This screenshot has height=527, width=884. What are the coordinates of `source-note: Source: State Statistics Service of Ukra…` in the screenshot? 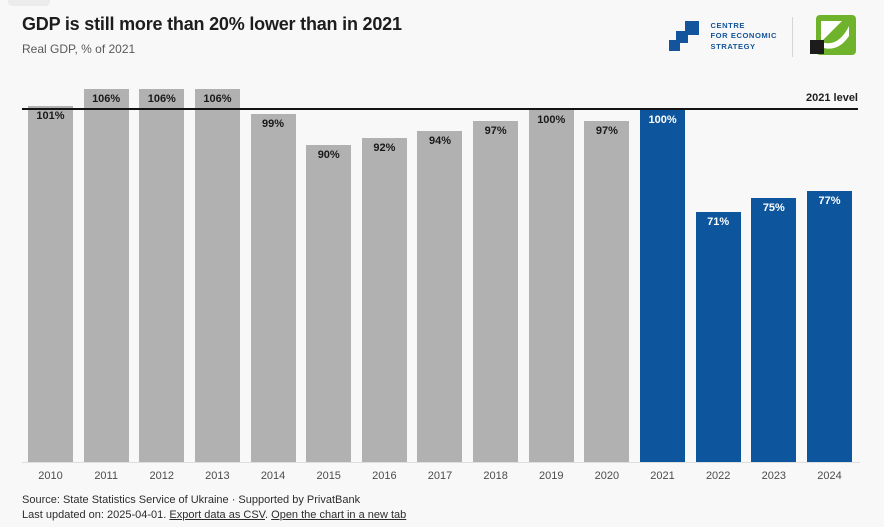 It's located at (191, 500).